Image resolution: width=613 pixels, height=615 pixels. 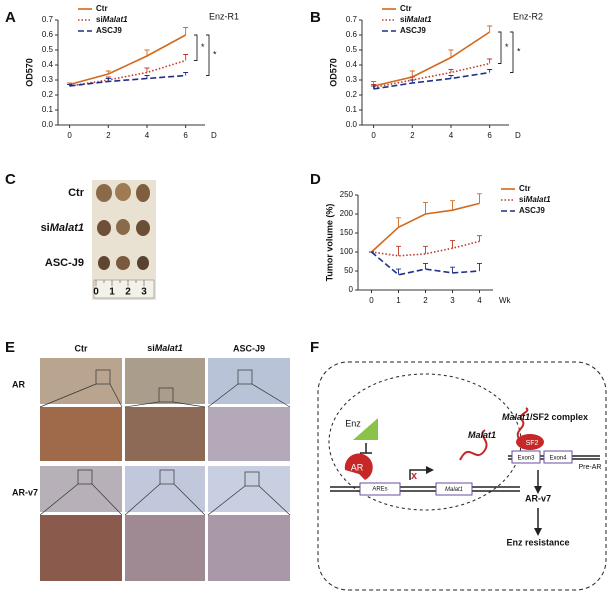 What do you see at coordinates (347, 232) in the screenshot?
I see `y-tick-label: 150` at bounding box center [347, 232].